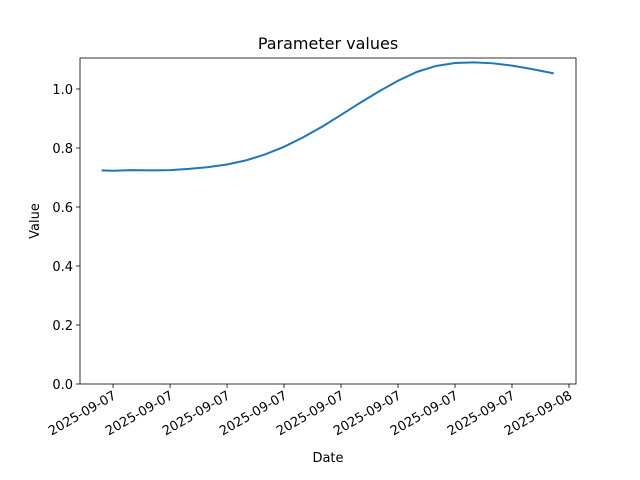 The image size is (640, 480). What do you see at coordinates (62, 149) in the screenshot?
I see `y-tick-label: 0.8` at bounding box center [62, 149].